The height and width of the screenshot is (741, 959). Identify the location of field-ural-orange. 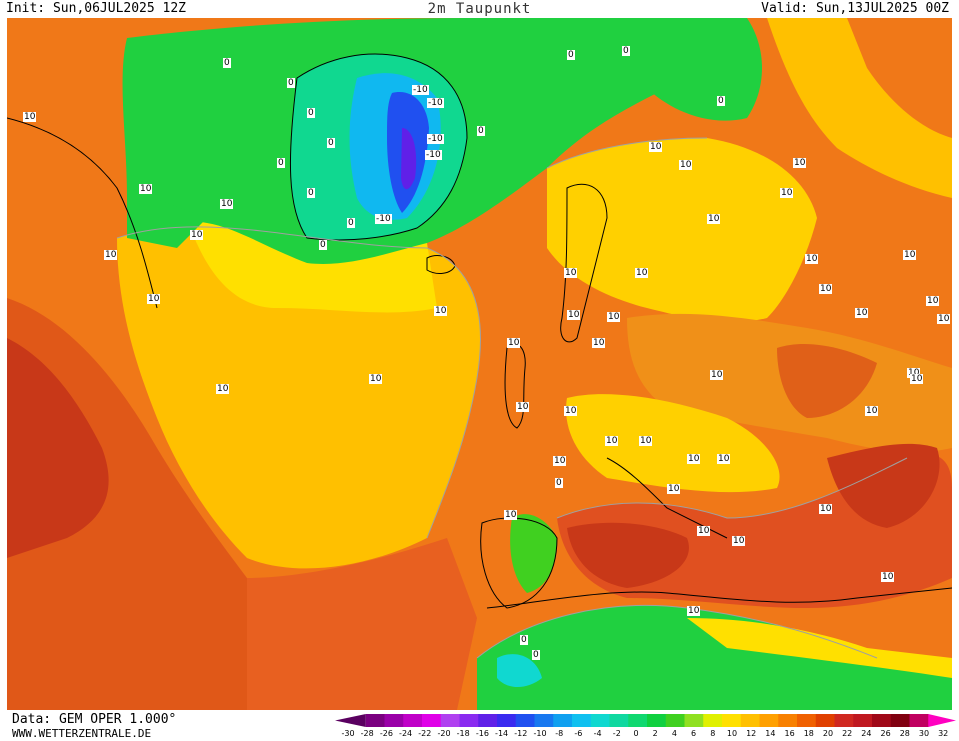
(899, 78).